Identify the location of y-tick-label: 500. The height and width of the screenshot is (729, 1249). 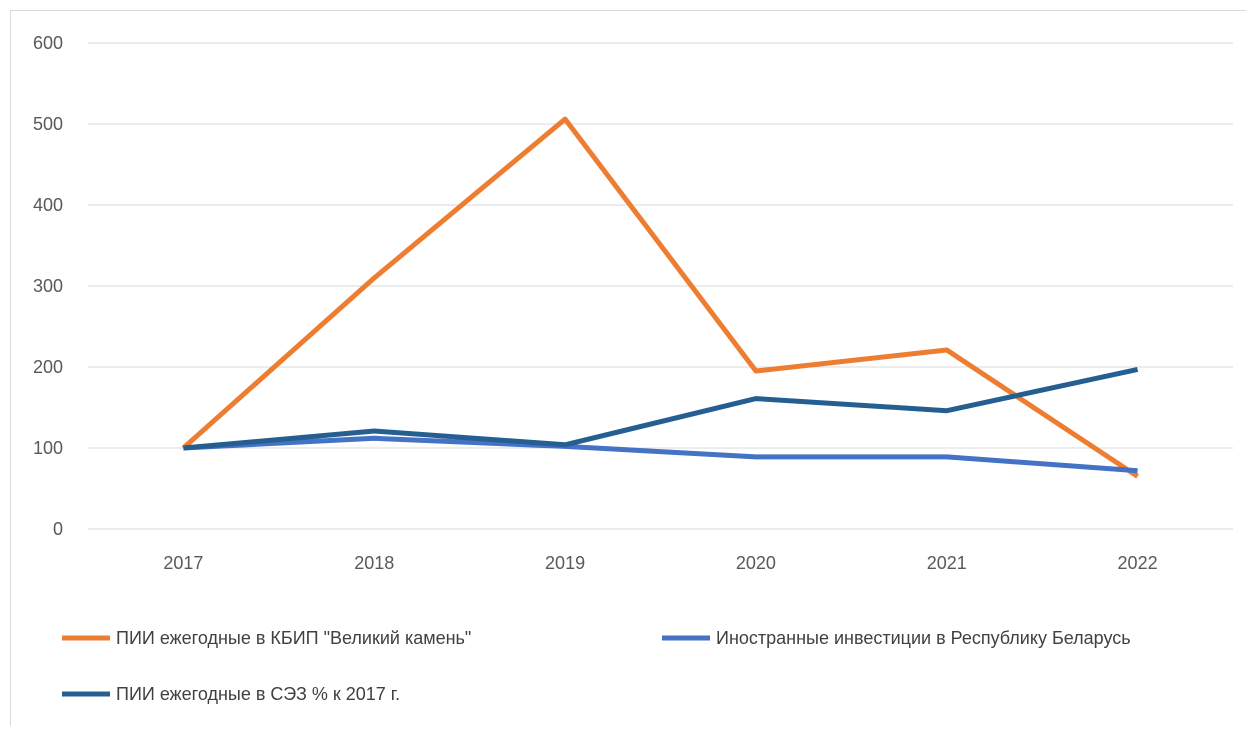
(48, 124).